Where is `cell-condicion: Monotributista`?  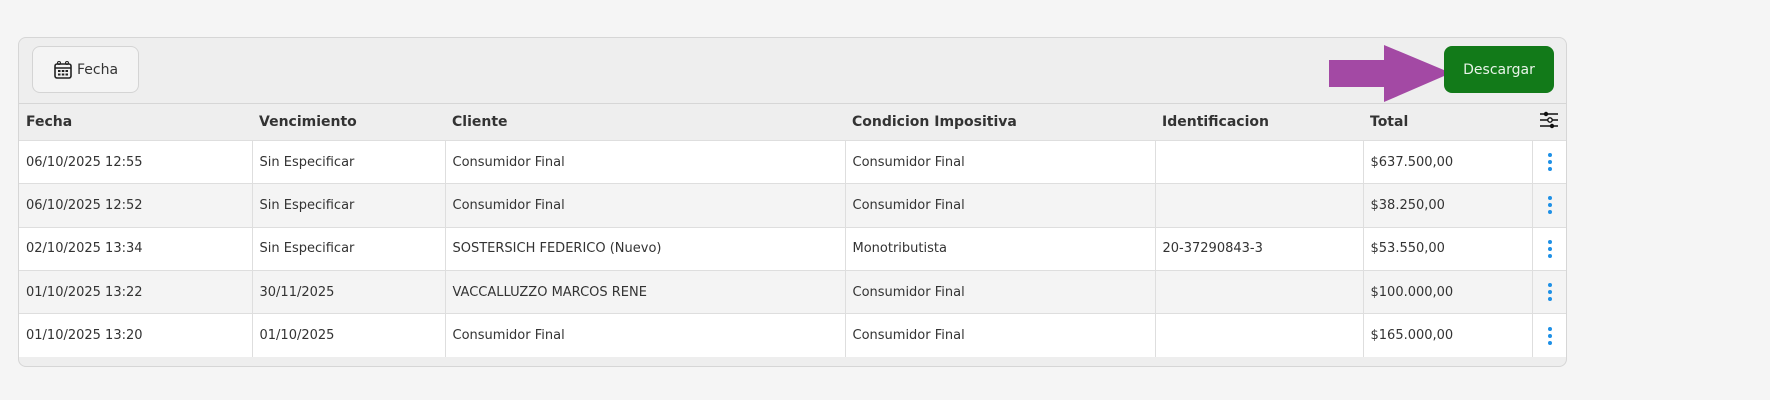
cell-condicion: Monotributista is located at coordinates (1000, 248).